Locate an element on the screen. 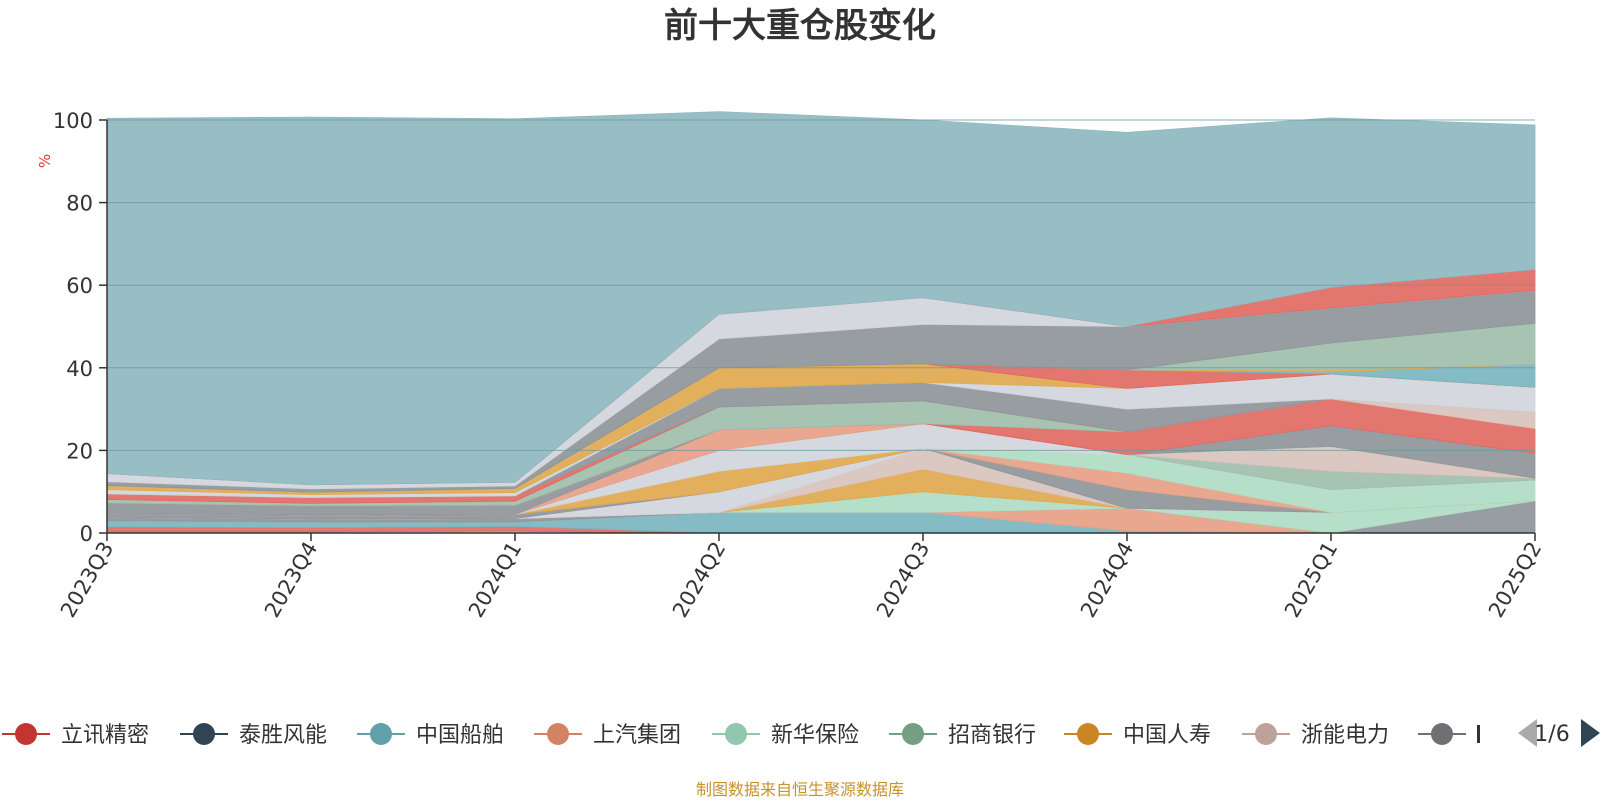  x-tick-label: 2024Q3 is located at coordinates (903, 580).